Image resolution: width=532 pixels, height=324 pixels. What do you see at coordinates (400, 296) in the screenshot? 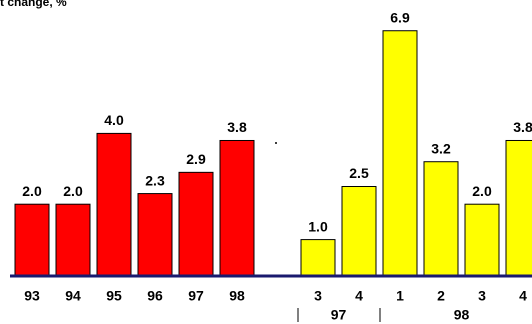
I see `x-tick-label: 1` at bounding box center [400, 296].